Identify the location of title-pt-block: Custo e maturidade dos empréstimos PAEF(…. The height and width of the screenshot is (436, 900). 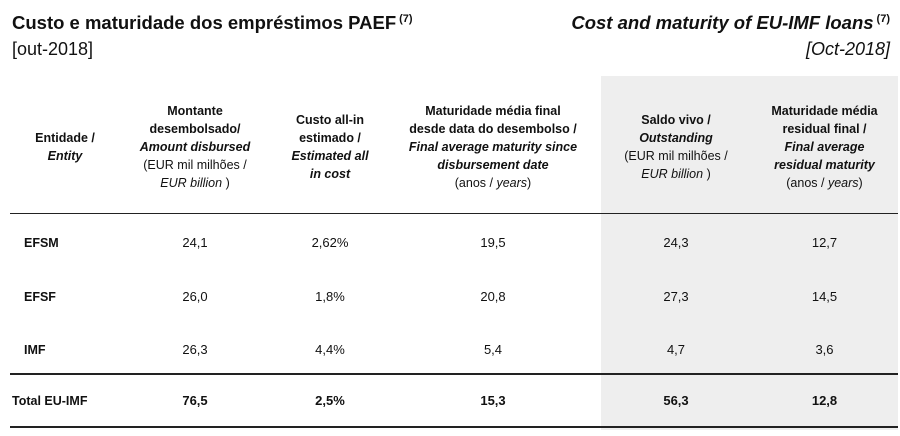
(212, 34).